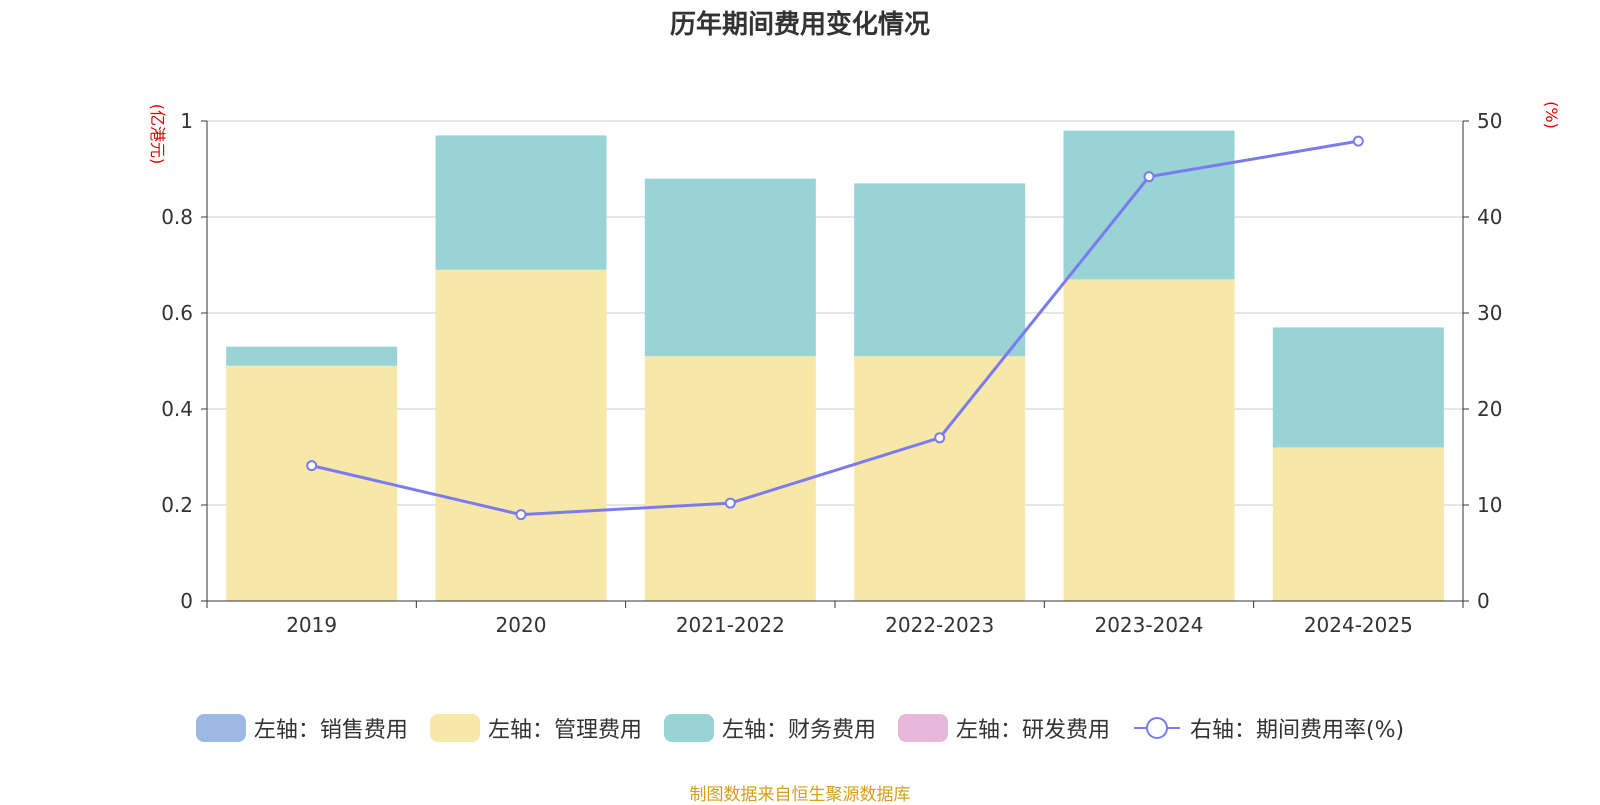 The height and width of the screenshot is (805, 1600). Describe the element at coordinates (1489, 313) in the screenshot. I see `right-axis-tick-label: 30` at that location.